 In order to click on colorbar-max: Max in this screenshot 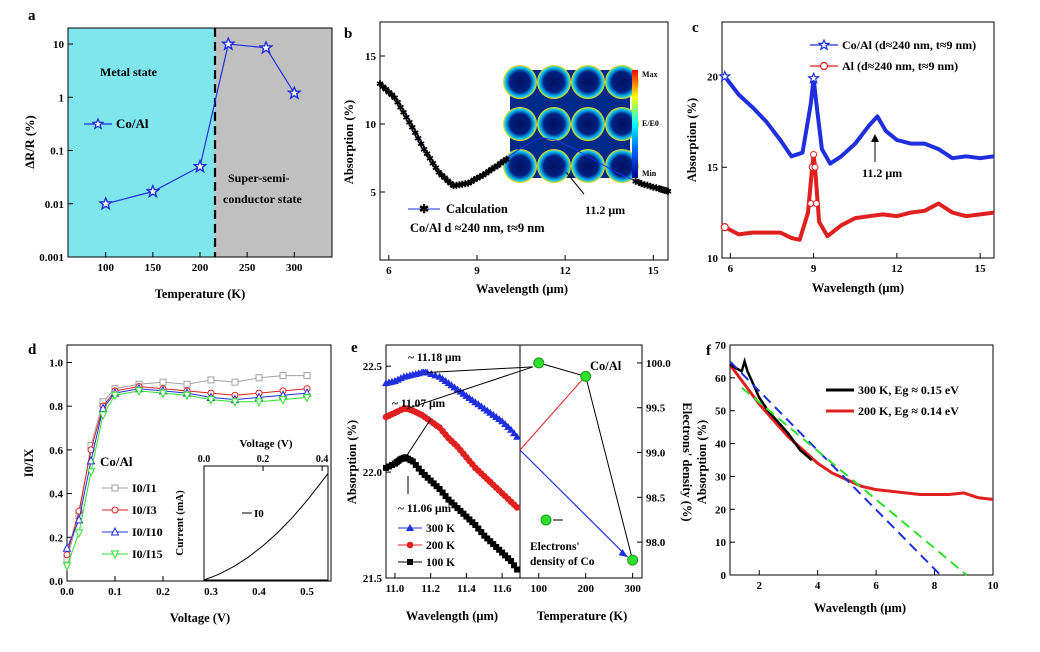, I will do `click(650, 74)`.